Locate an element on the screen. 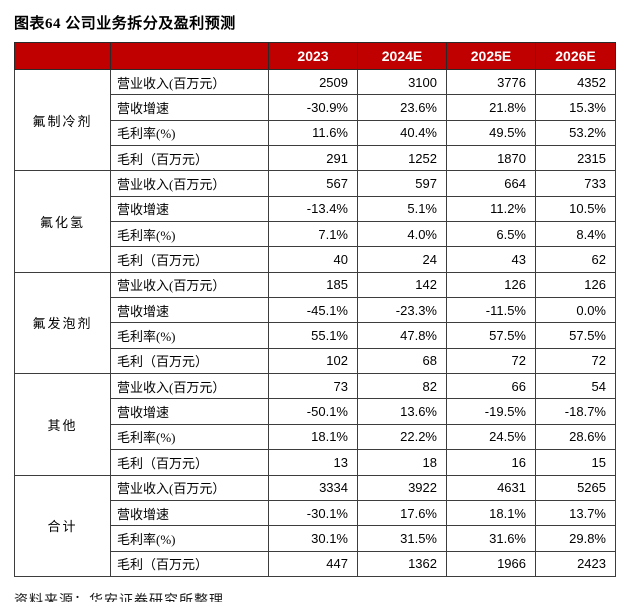 The image size is (617, 602). value-cell: 15.3% is located at coordinates (575, 107).